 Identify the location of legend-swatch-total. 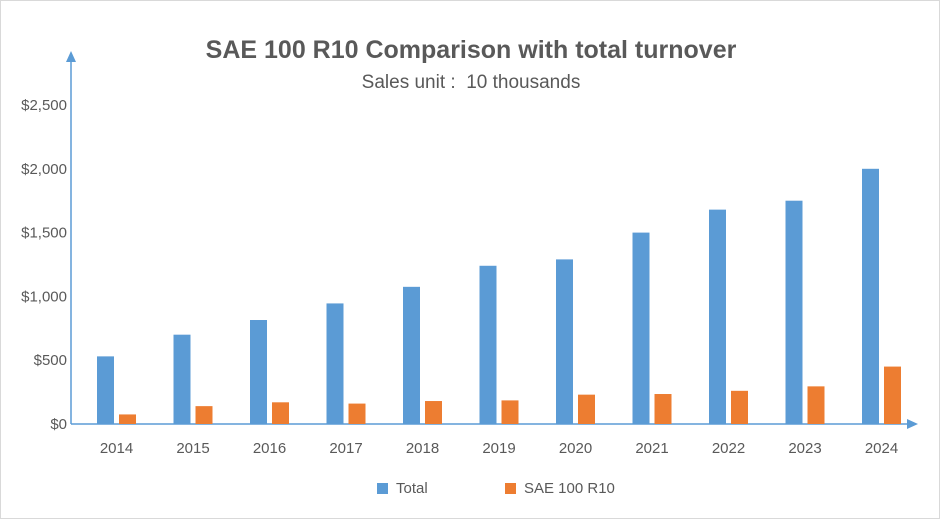
(382, 488).